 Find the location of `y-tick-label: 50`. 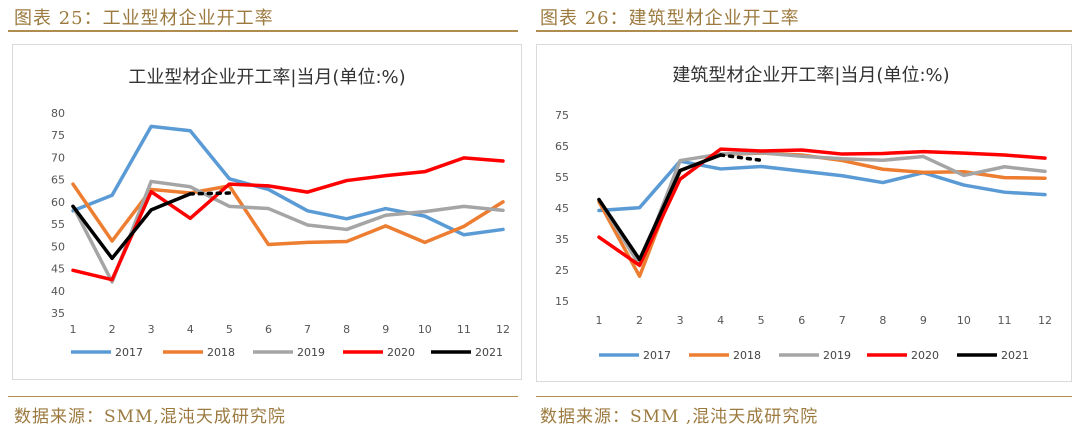

y-tick-label: 50 is located at coordinates (58, 246).